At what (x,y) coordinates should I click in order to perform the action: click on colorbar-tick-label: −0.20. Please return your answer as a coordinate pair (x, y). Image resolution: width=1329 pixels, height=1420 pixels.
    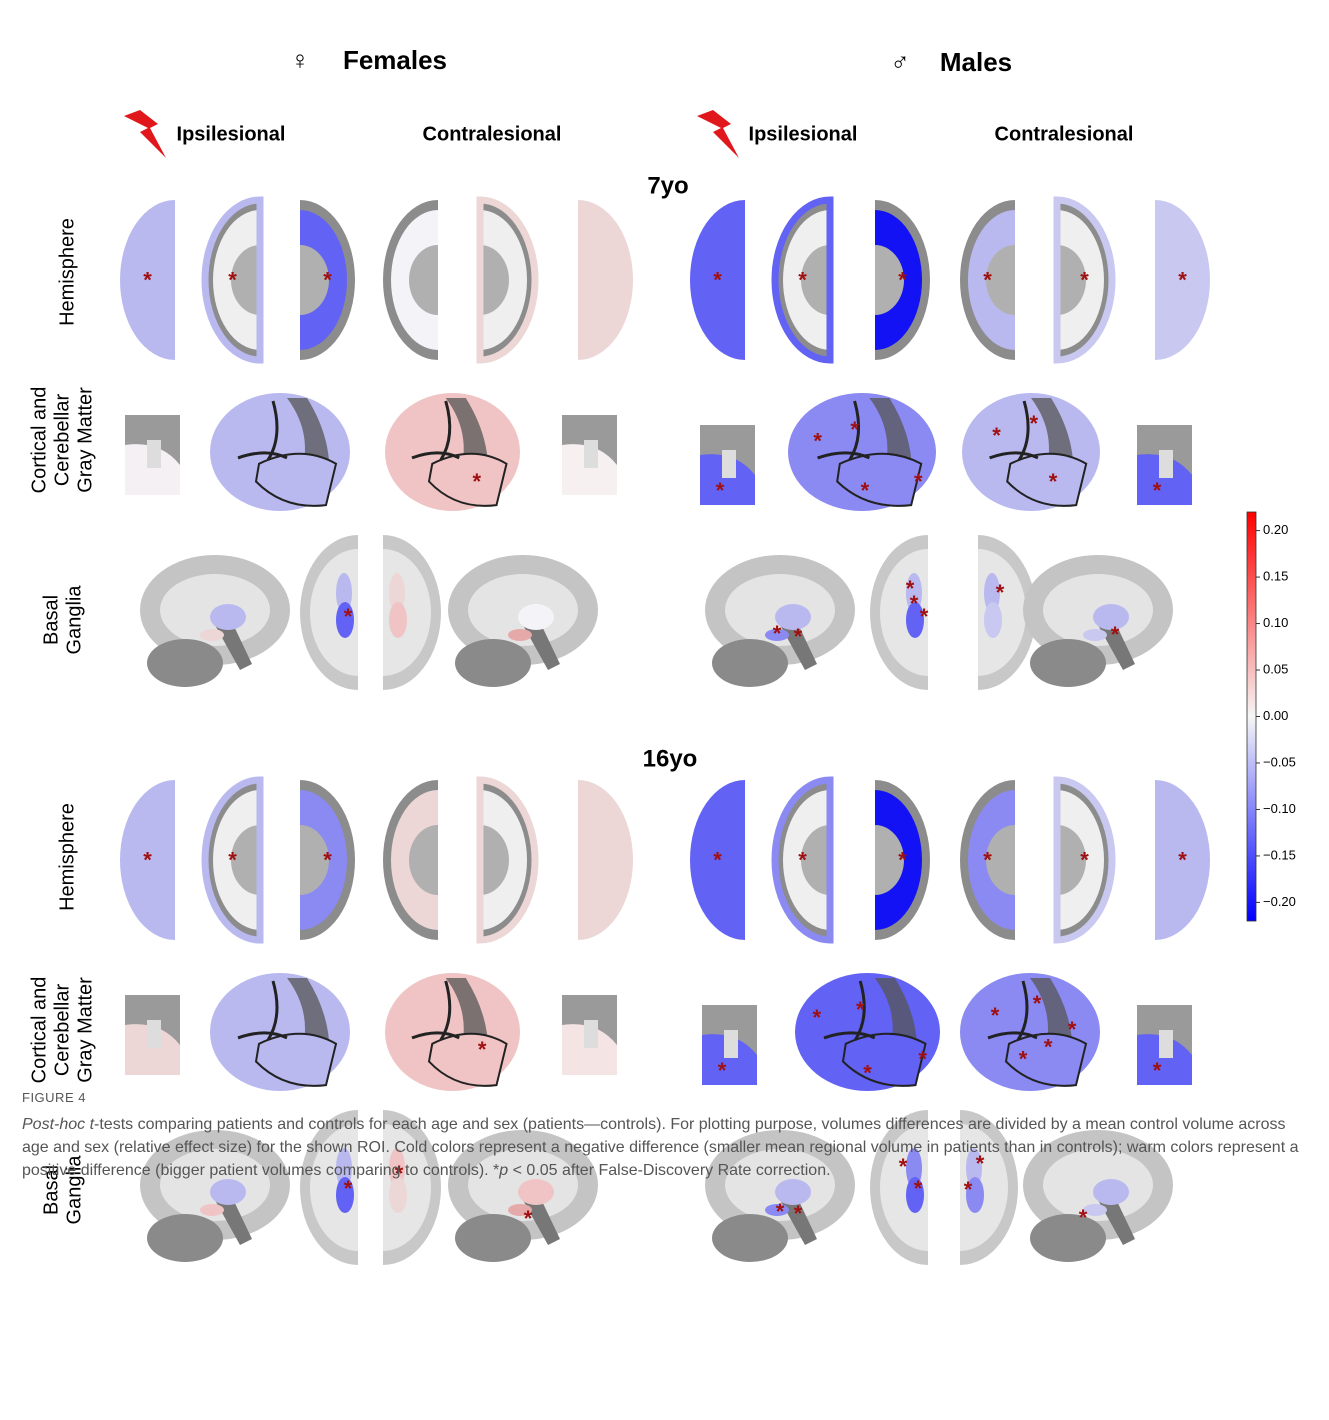
    Looking at the image, I should click on (1279, 901).